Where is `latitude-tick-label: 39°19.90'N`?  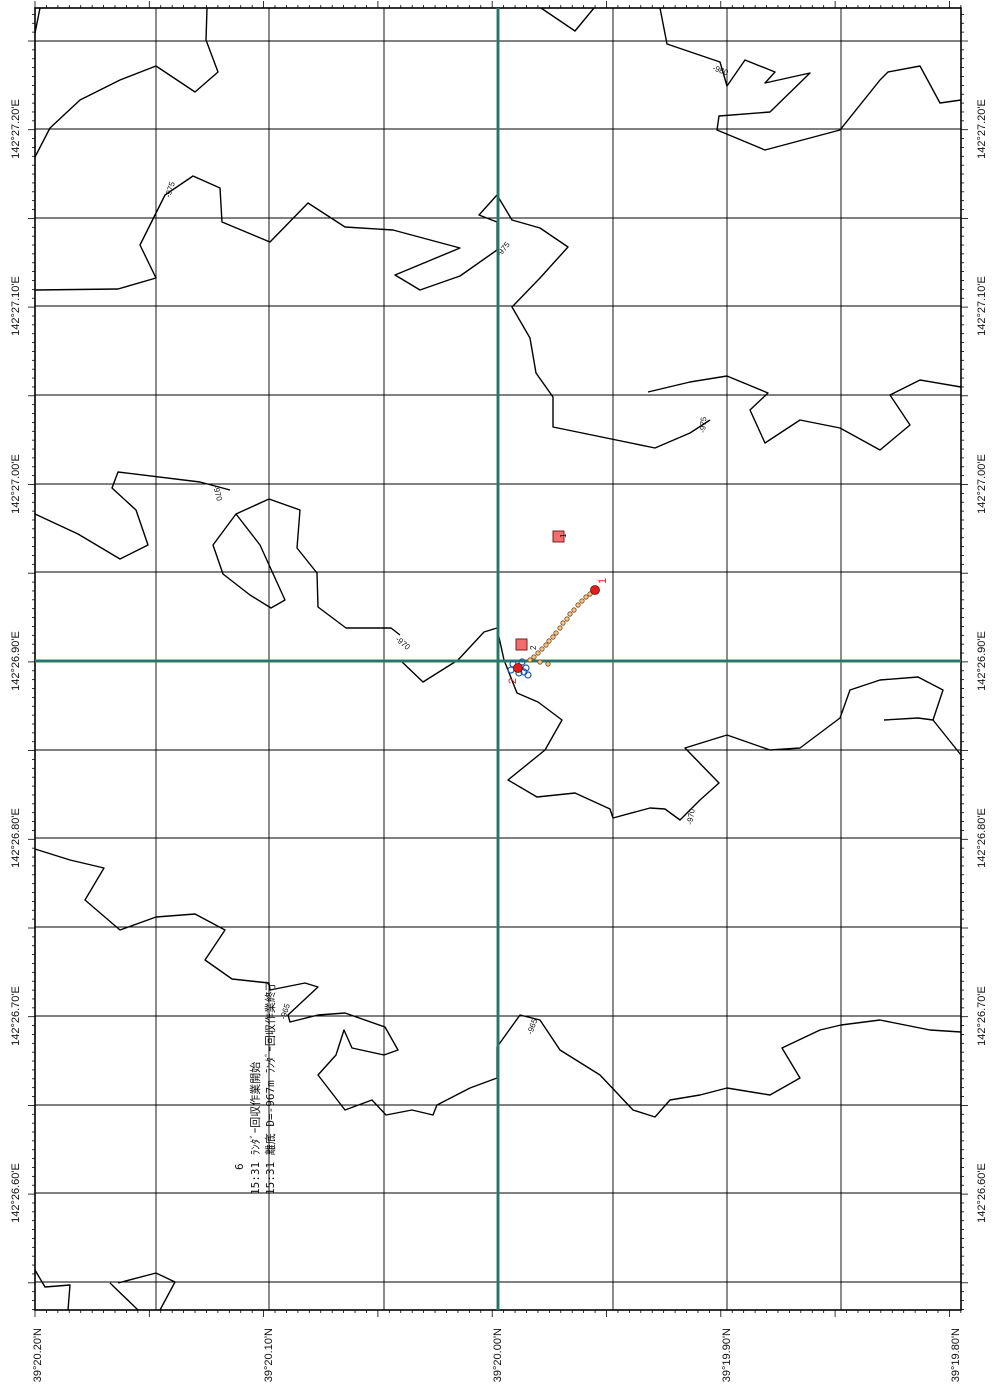
latitude-tick-label: 39°19.90'N is located at coordinates (727, 1355).